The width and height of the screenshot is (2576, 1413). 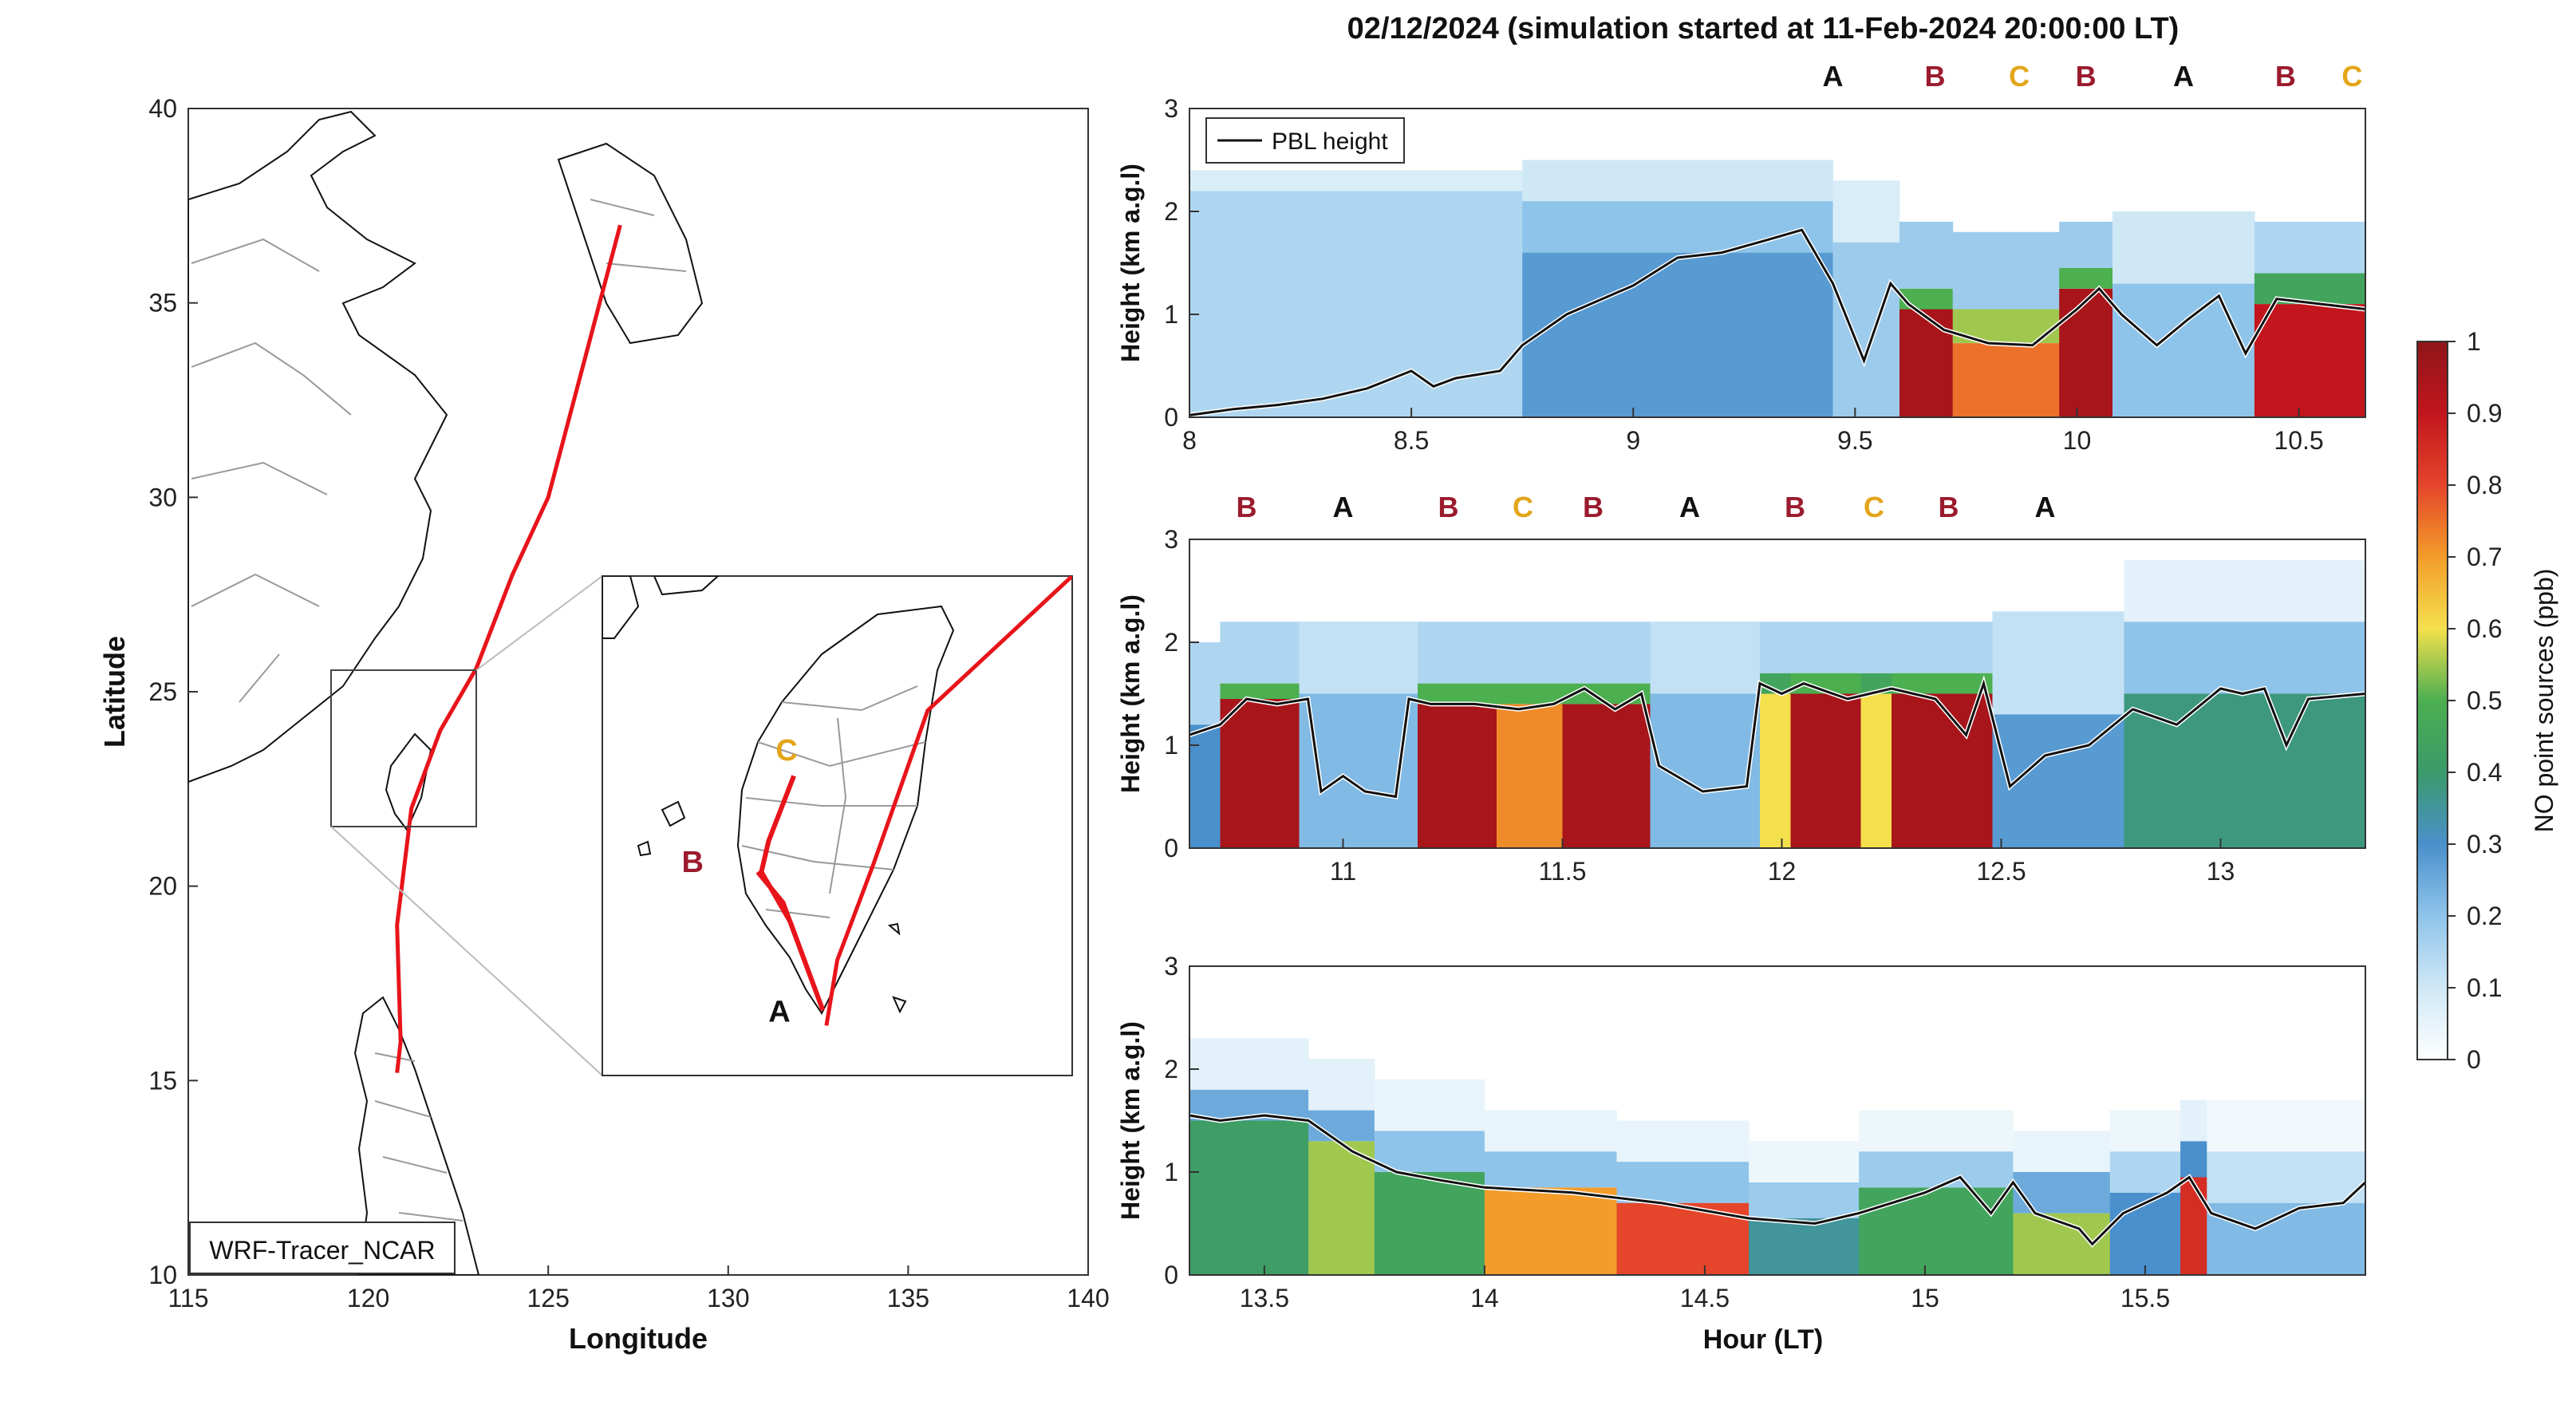 What do you see at coordinates (1783, 871) in the screenshot?
I see `xtick-label: 12` at bounding box center [1783, 871].